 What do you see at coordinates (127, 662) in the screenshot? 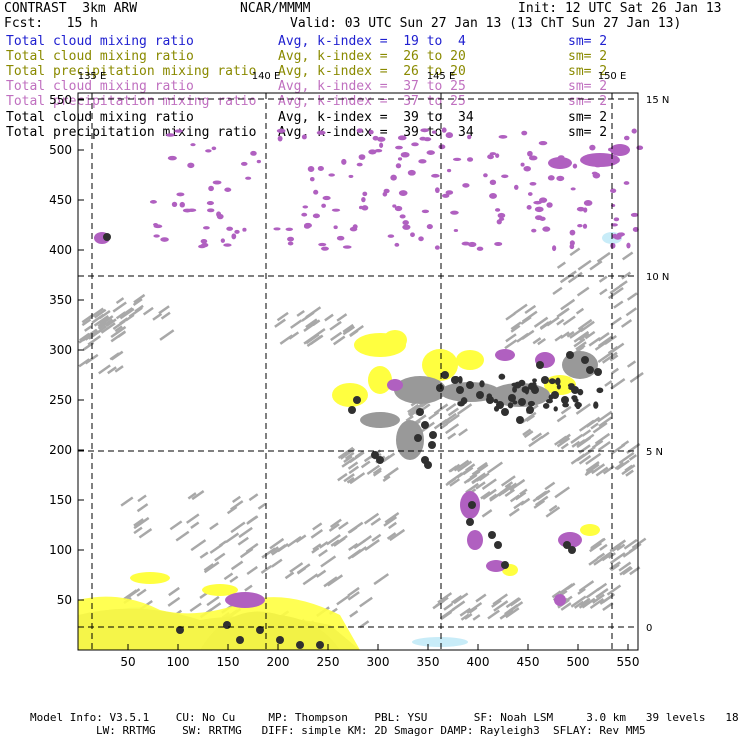
I see `x-tick-label: 50` at bounding box center [127, 662].